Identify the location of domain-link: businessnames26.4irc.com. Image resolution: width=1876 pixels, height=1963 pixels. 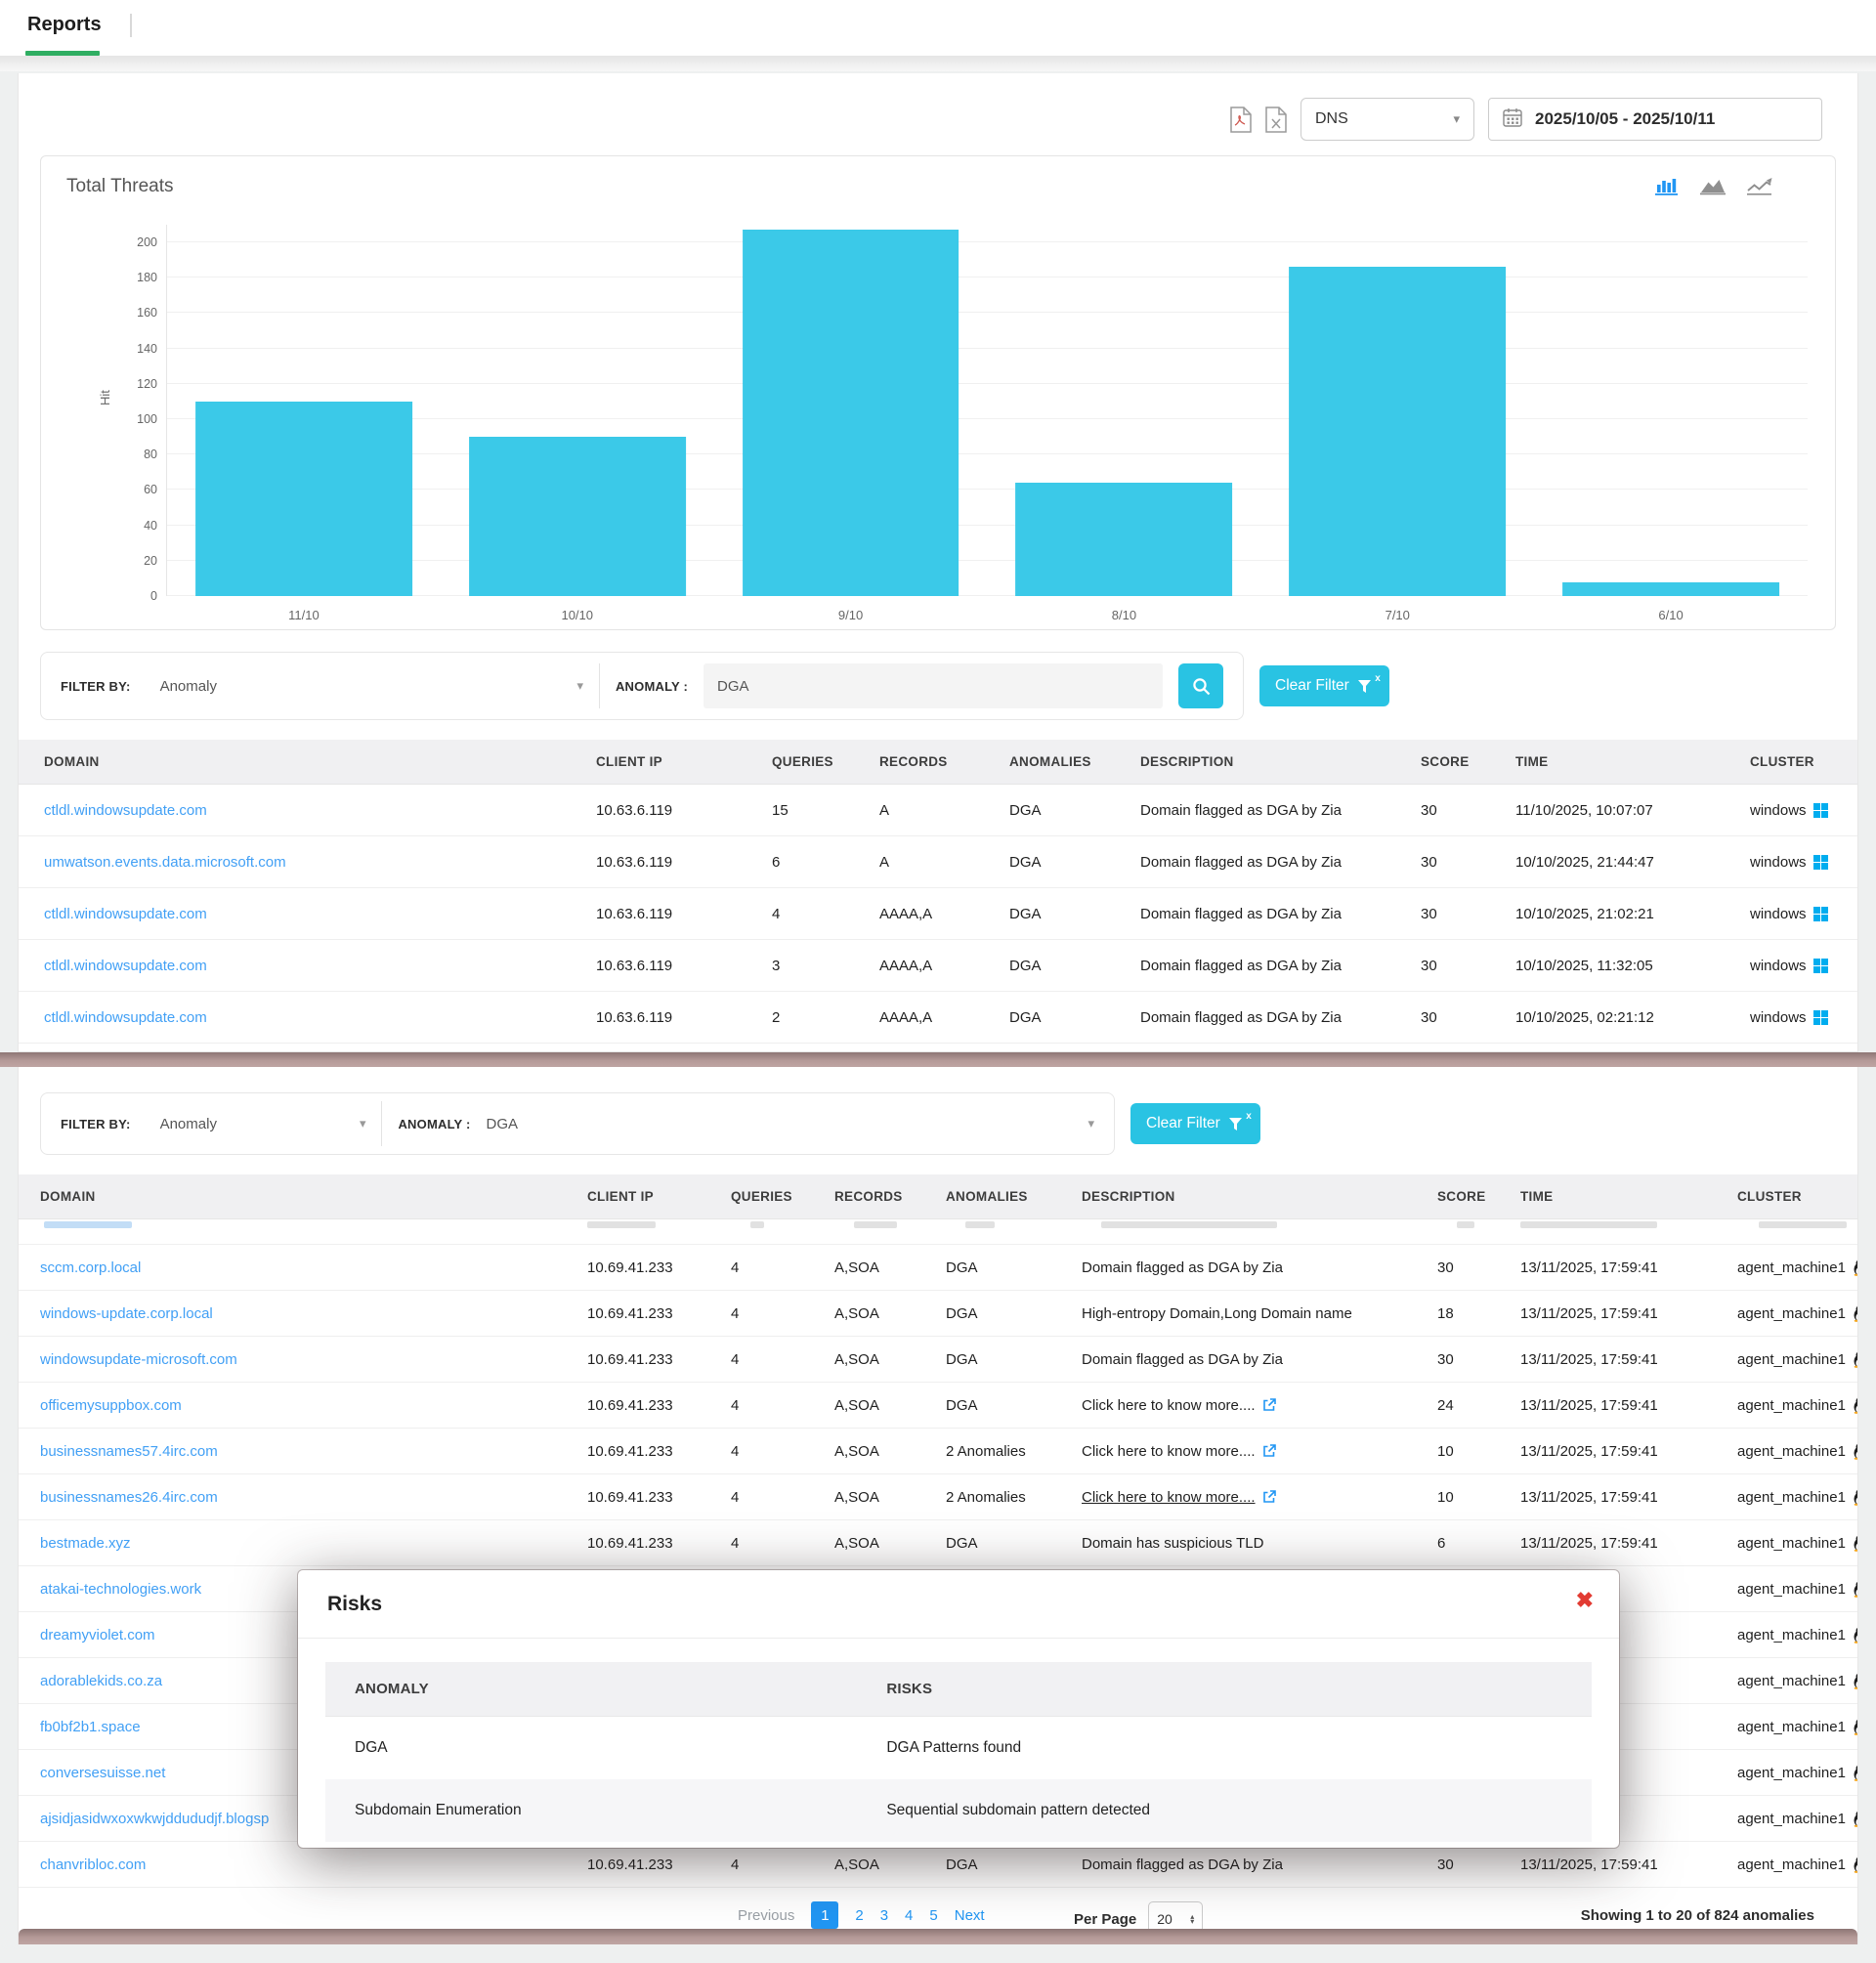
(129, 1497).